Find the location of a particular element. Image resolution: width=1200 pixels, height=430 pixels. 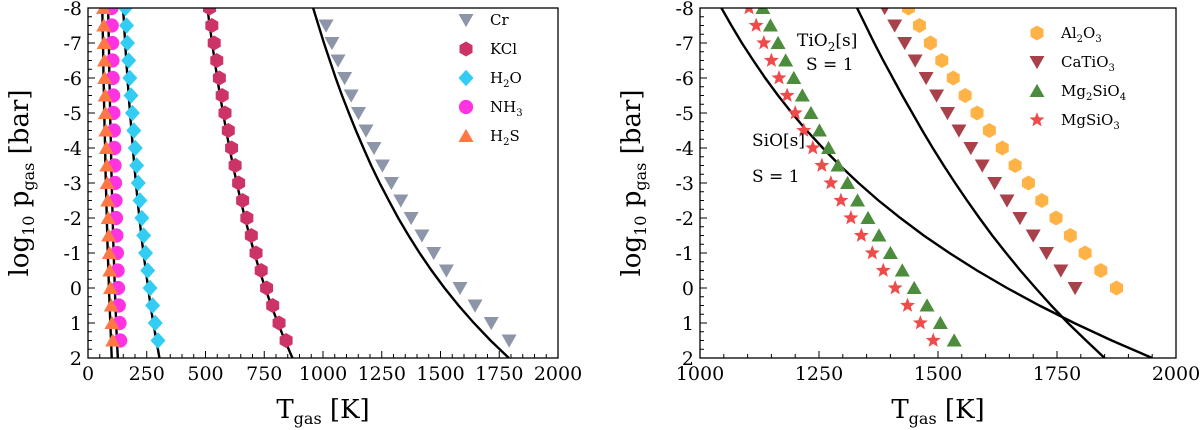

x-tick-label: 250 is located at coordinates (147, 374).